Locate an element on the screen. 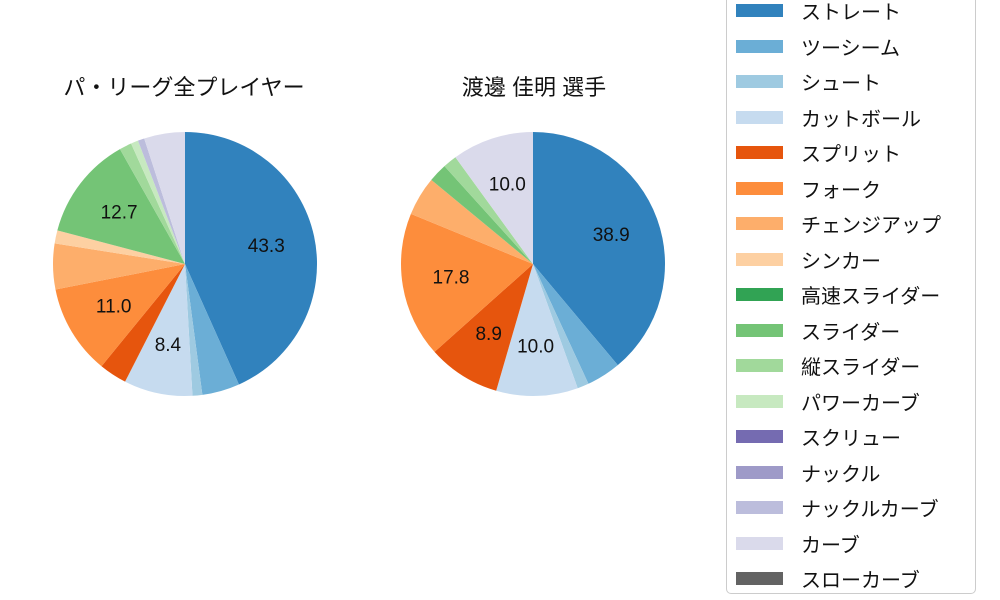 The width and height of the screenshot is (1000, 600). legend-label: 縦スライダー is located at coordinates (861, 368).